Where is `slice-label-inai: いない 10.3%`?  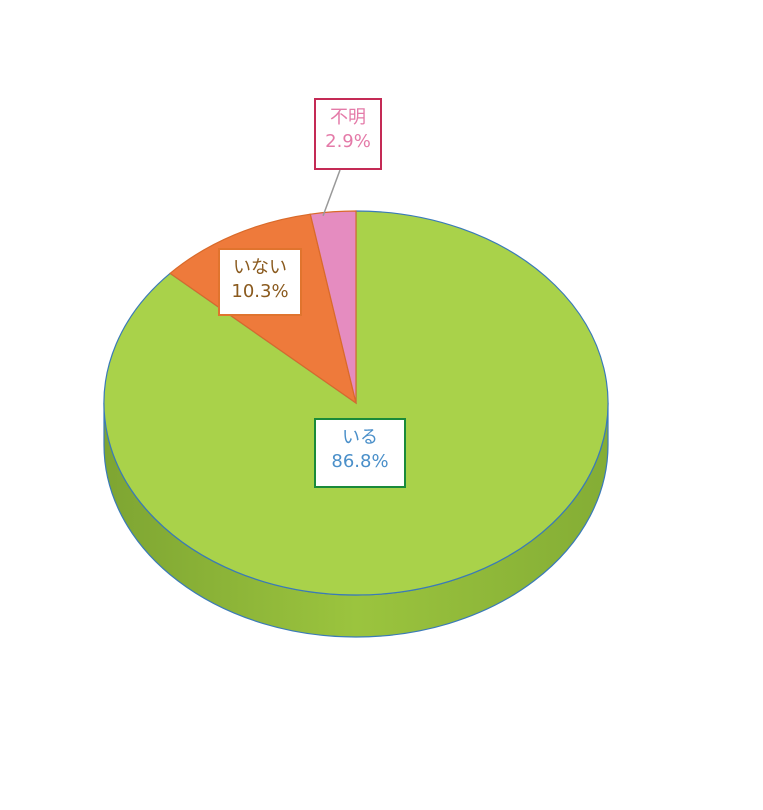 slice-label-inai: いない 10.3% is located at coordinates (260, 282).